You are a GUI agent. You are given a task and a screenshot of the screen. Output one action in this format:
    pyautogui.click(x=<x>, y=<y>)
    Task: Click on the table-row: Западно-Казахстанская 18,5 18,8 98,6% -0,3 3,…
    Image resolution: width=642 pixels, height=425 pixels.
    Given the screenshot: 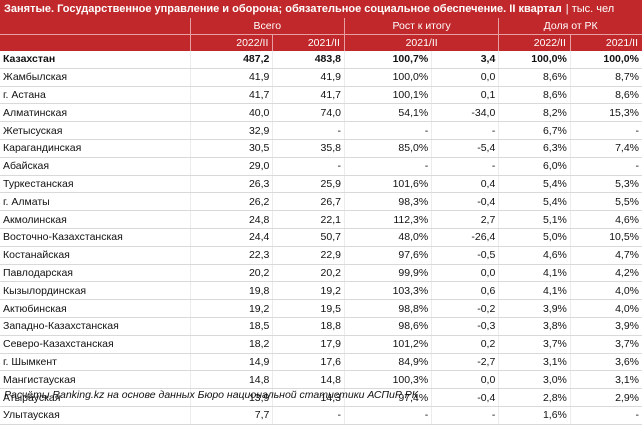 What is the action you would take?
    pyautogui.click(x=321, y=326)
    